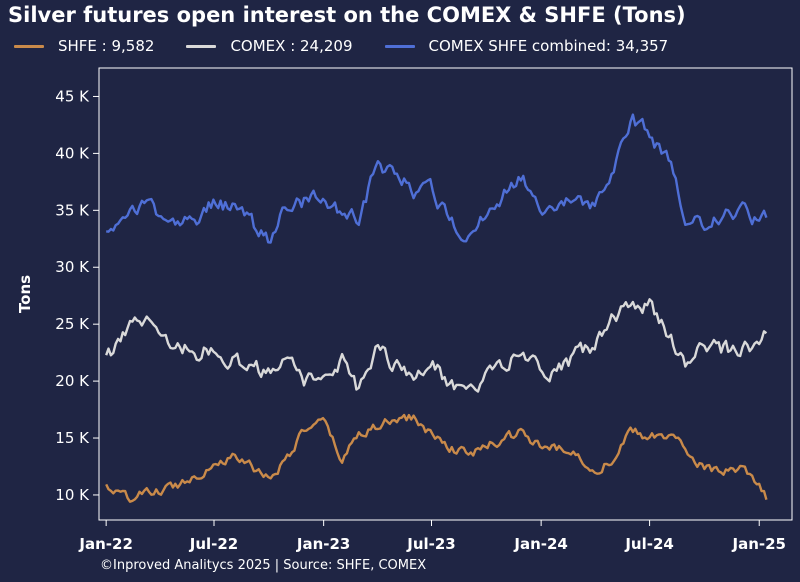  I want to click on legend-label-combined: COMEX SHFE combined: 34,357, so click(548, 46).